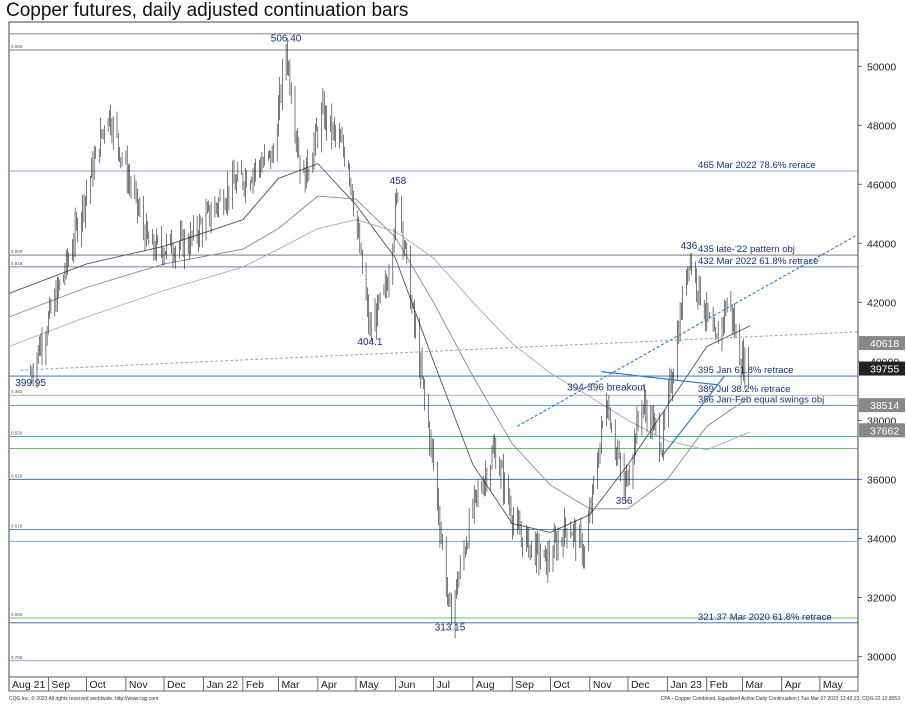  What do you see at coordinates (30, 383) in the screenshot?
I see `price-annotation: 399.95` at bounding box center [30, 383].